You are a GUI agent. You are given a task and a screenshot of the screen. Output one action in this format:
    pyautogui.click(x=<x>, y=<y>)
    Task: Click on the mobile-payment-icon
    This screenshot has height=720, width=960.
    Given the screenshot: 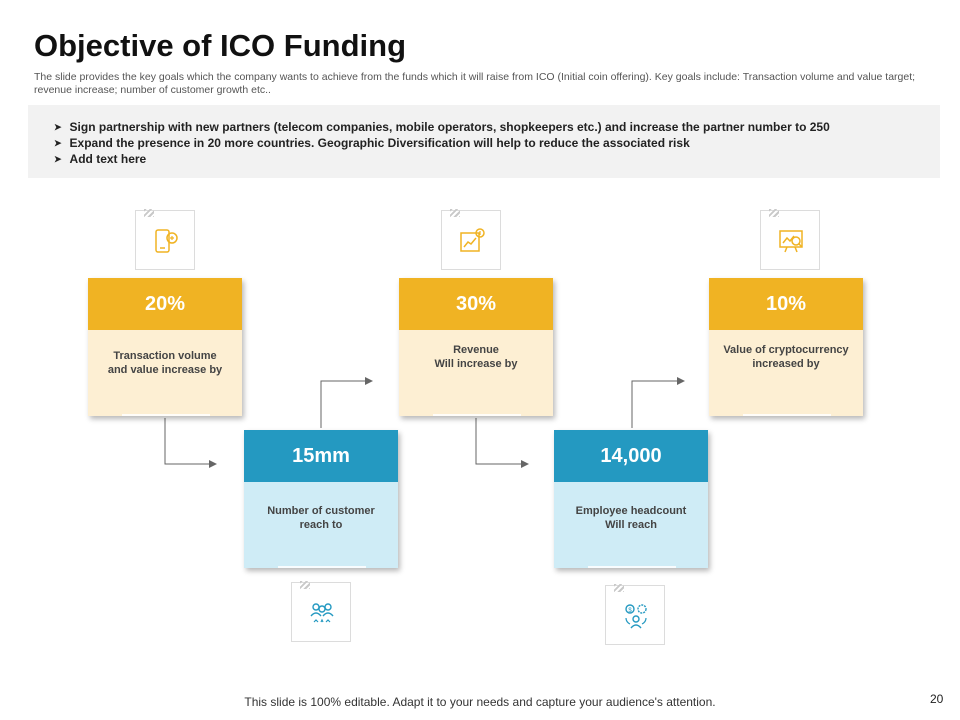 What is the action you would take?
    pyautogui.click(x=166, y=241)
    